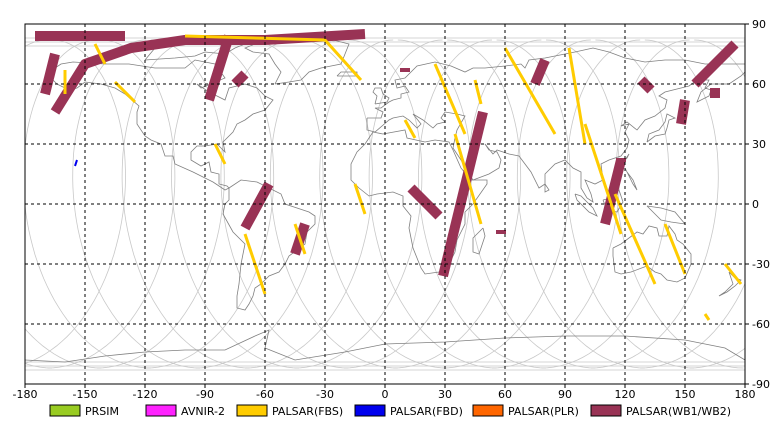 The width and height of the screenshot is (770, 434). What do you see at coordinates (745, 394) in the screenshot?
I see `x-tick-label: 180` at bounding box center [745, 394].